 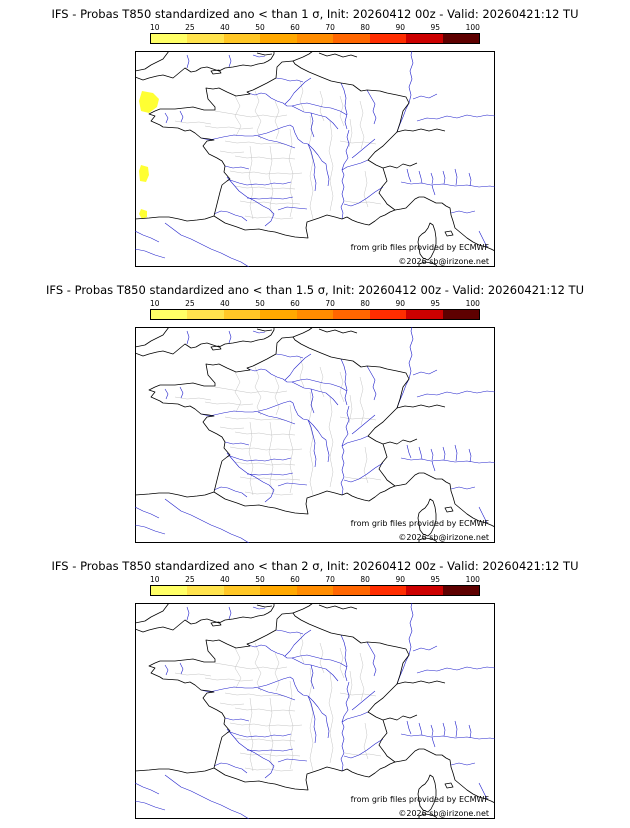 What do you see at coordinates (149, 155) in the screenshot?
I see `probability-patches` at bounding box center [149, 155].